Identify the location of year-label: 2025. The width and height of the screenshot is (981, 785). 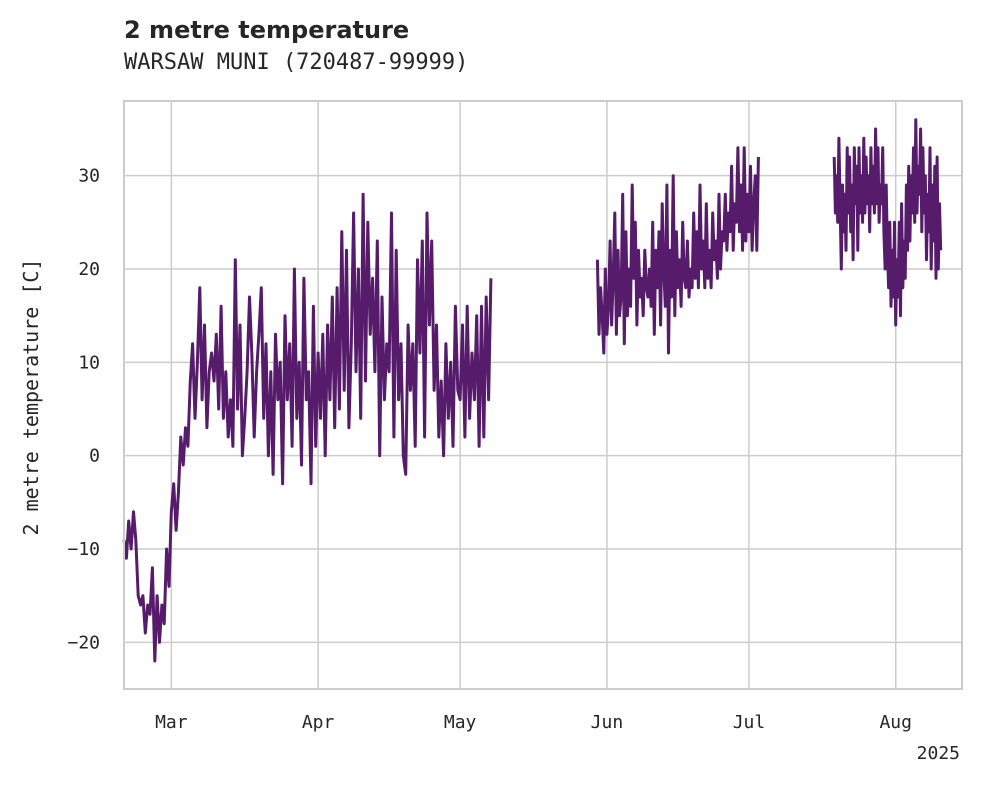
(938, 753).